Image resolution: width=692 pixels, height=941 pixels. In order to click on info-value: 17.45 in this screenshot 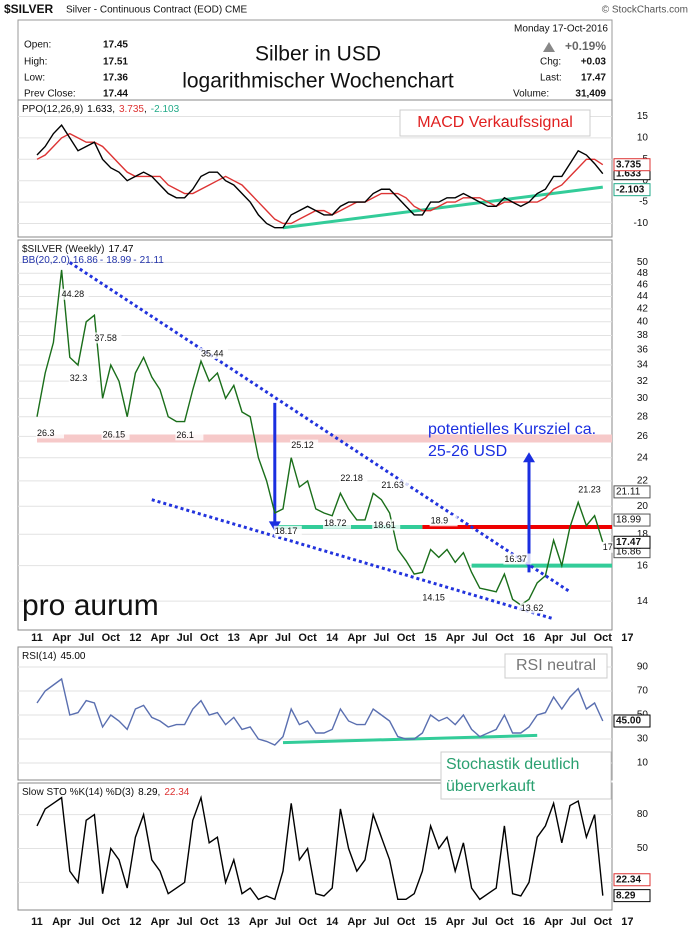, I will do `click(115, 45)`.